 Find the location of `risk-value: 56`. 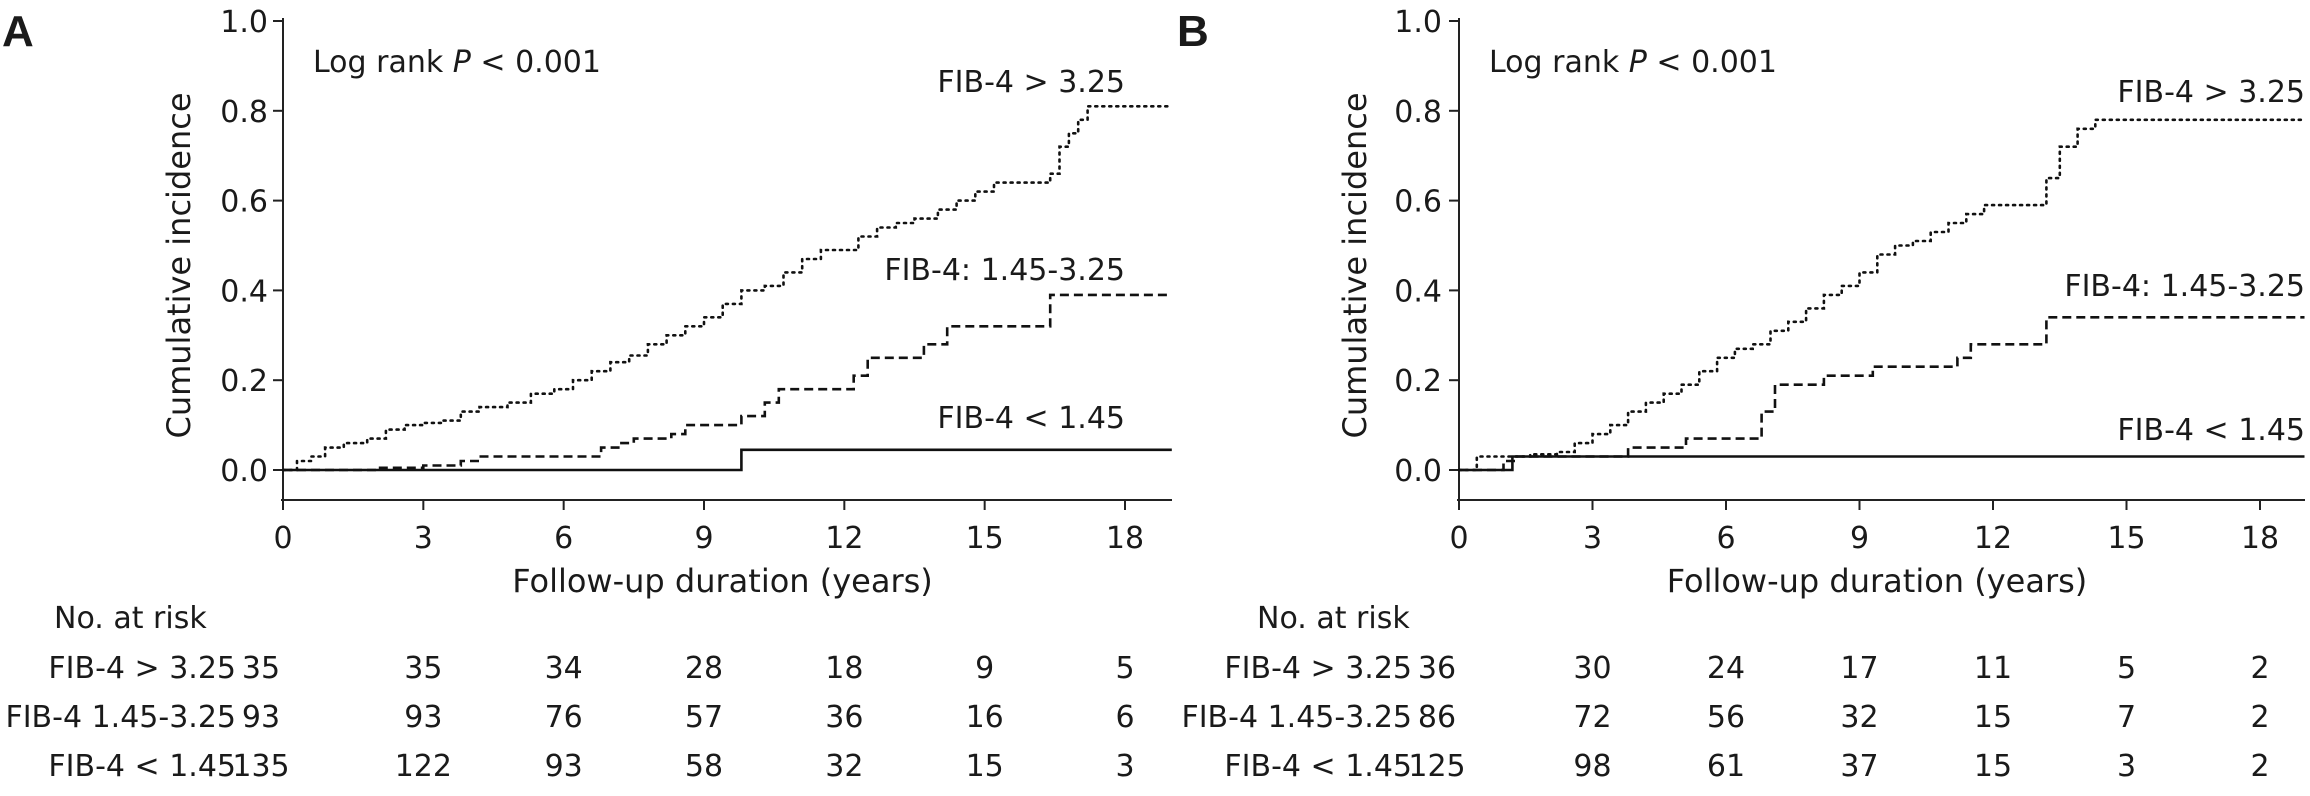

risk-value: 56 is located at coordinates (1726, 717).